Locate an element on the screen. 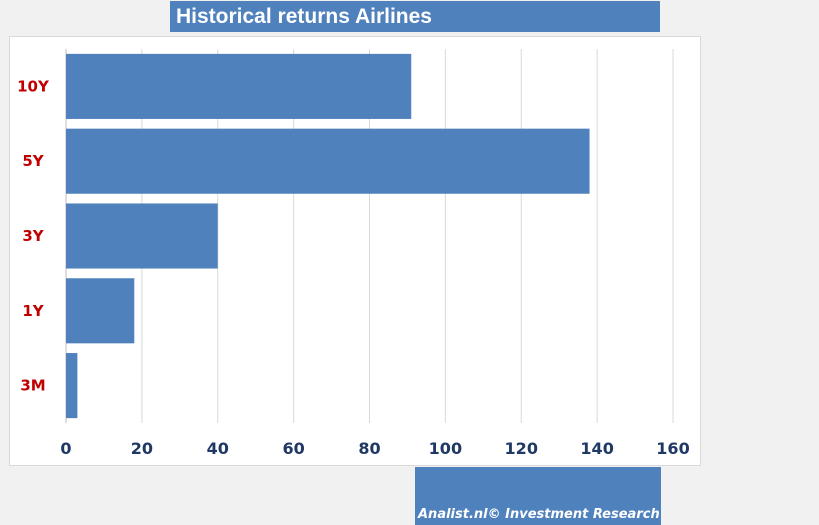 This screenshot has width=819, height=525. source-banner: Analist.nl© Investment Research is located at coordinates (538, 496).